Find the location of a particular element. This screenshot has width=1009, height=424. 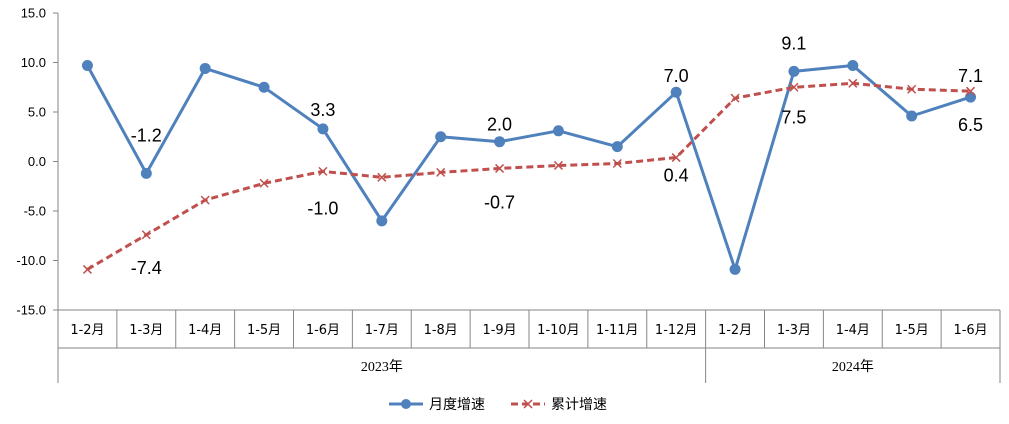

data-label: 0.4 is located at coordinates (676, 176).